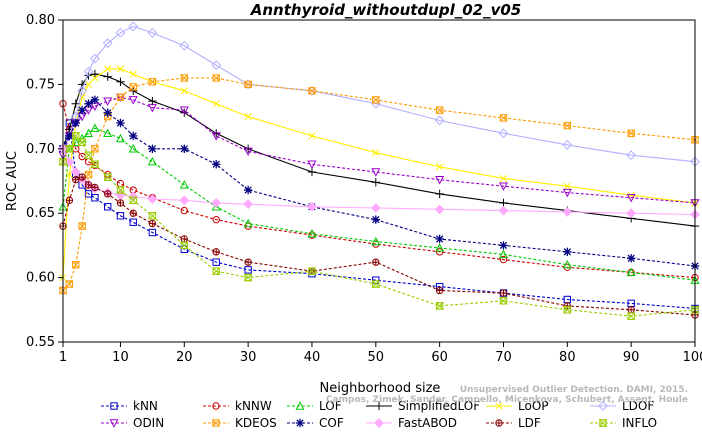 The height and width of the screenshot is (434, 702). Describe the element at coordinates (315, 423) in the screenshot. I see `legend-item-cof: COF` at that location.